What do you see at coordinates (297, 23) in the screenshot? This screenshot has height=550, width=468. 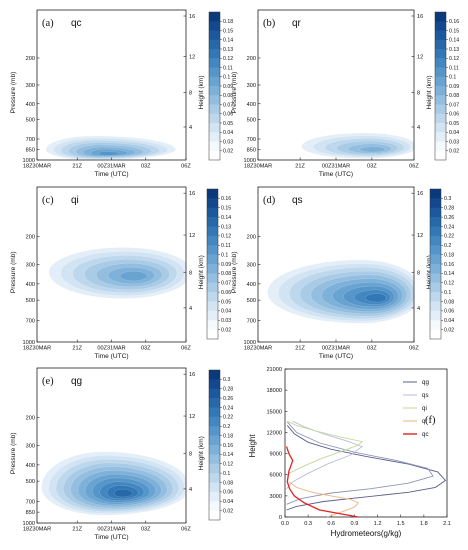 I see `variable-label: qr` at bounding box center [297, 23].